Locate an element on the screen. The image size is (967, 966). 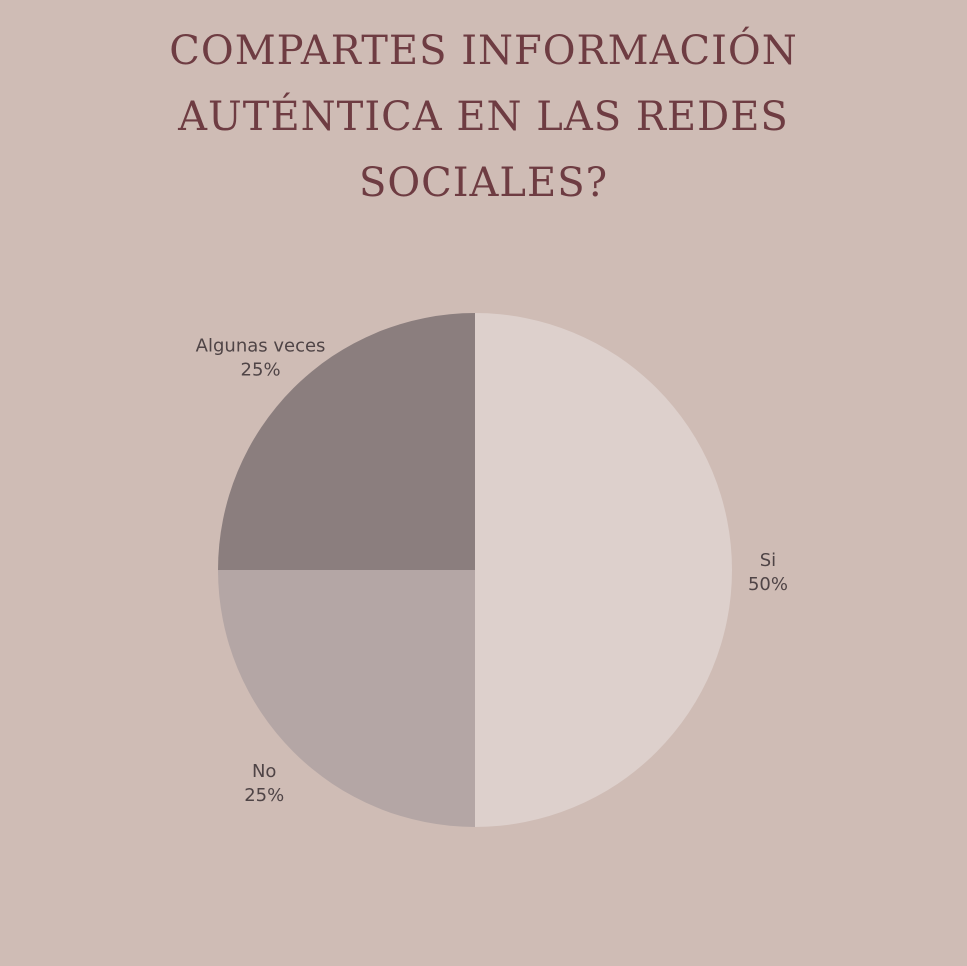
slice-value-algunas-veces: 25% is located at coordinates (261, 370).